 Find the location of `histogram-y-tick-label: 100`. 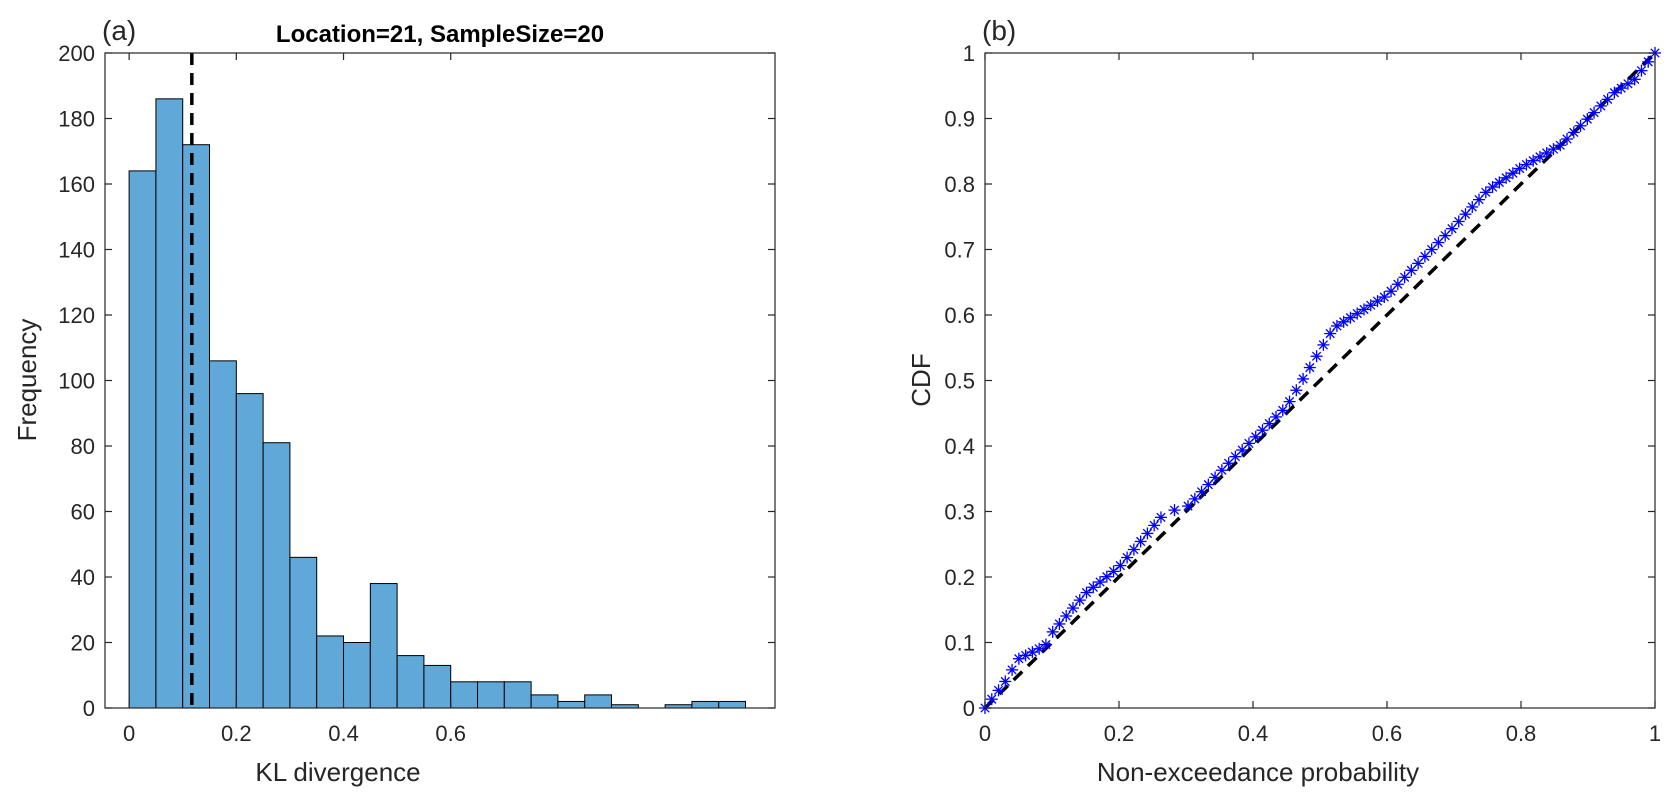

histogram-y-tick-label: 100 is located at coordinates (76, 381).